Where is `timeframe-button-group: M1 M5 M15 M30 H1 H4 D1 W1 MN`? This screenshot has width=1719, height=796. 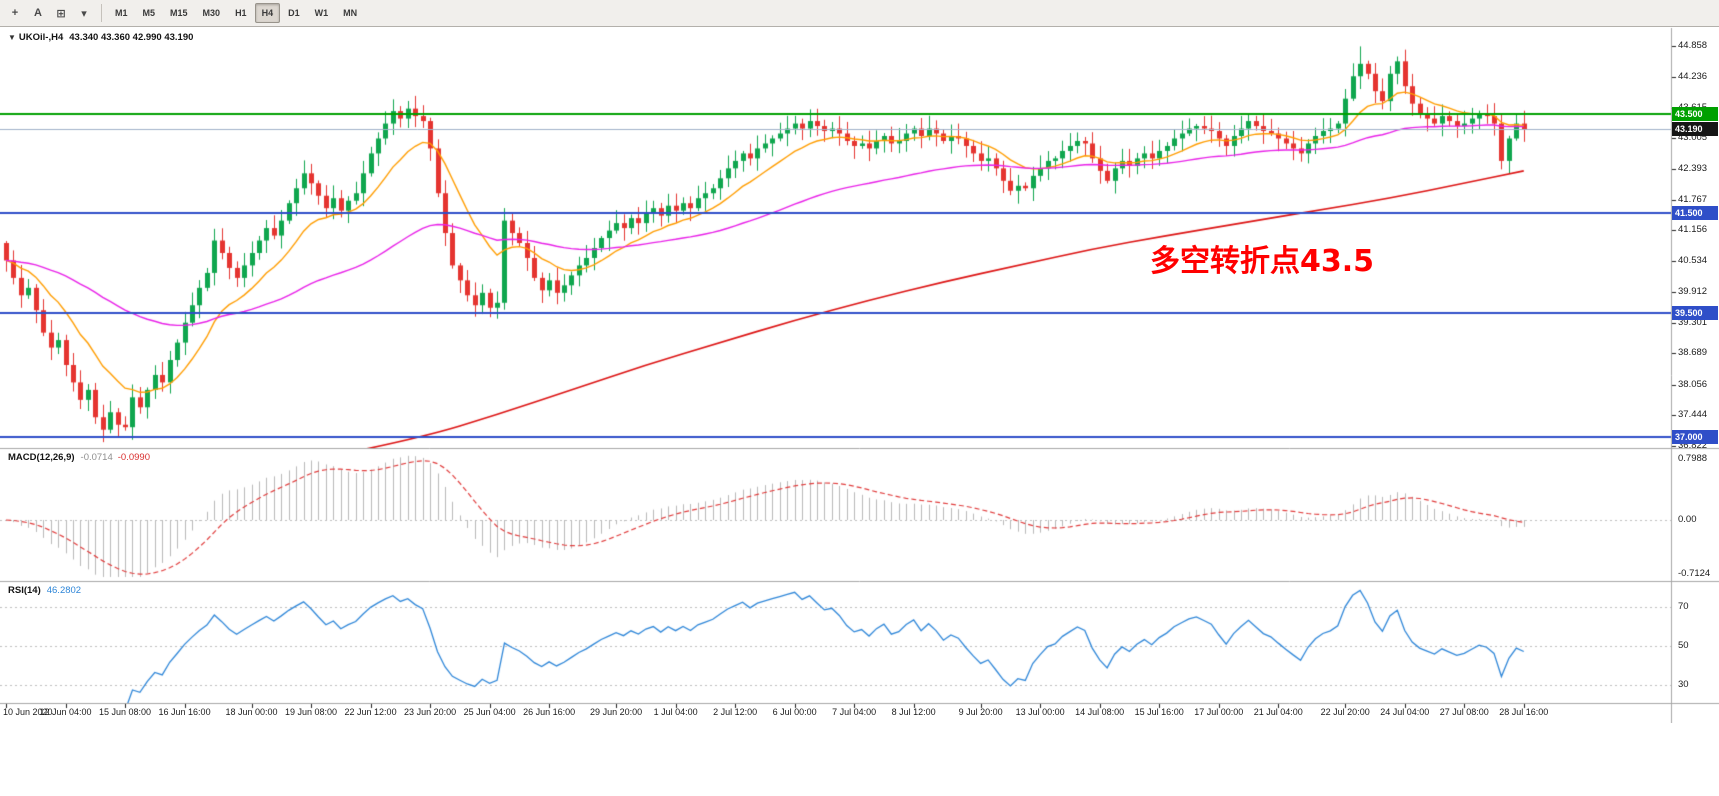 timeframe-button-group: M1 M5 M15 M30 H1 H4 D1 W1 MN is located at coordinates (236, 13).